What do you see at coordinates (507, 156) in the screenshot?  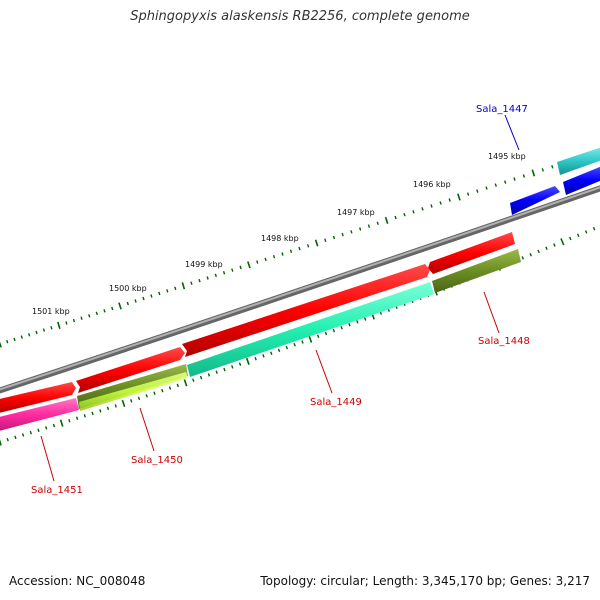 I see `ruler-label-1495: 1495 kbp` at bounding box center [507, 156].